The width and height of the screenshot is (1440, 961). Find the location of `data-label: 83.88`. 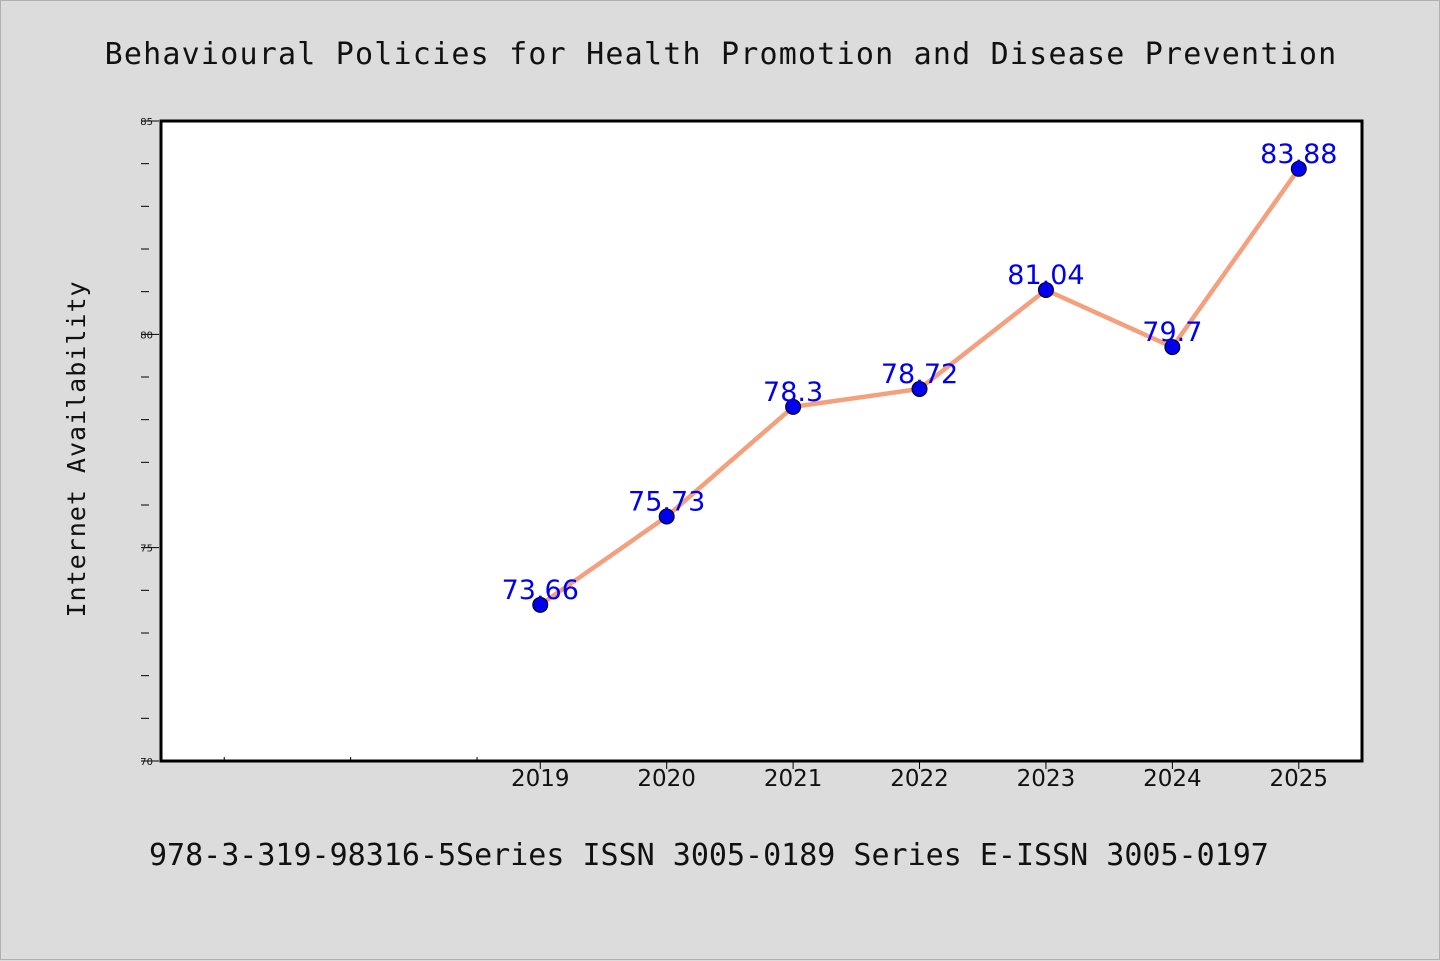

data-label: 83.88 is located at coordinates (1298, 154).